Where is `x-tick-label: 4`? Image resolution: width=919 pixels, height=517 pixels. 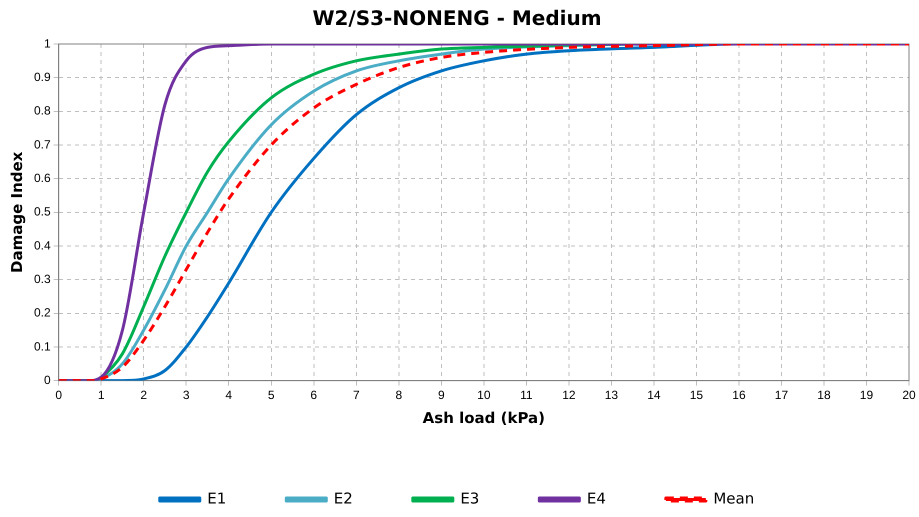 x-tick-label: 4 is located at coordinates (228, 395).